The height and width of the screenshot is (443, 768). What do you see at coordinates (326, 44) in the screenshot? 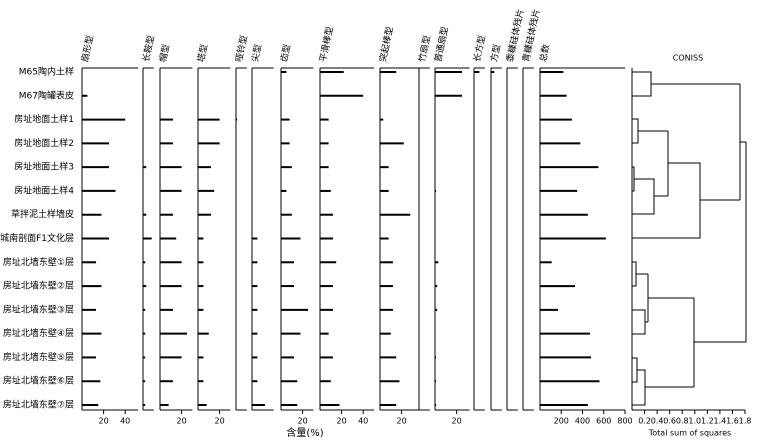
I see `panel-header: 平滑棒型` at bounding box center [326, 44].